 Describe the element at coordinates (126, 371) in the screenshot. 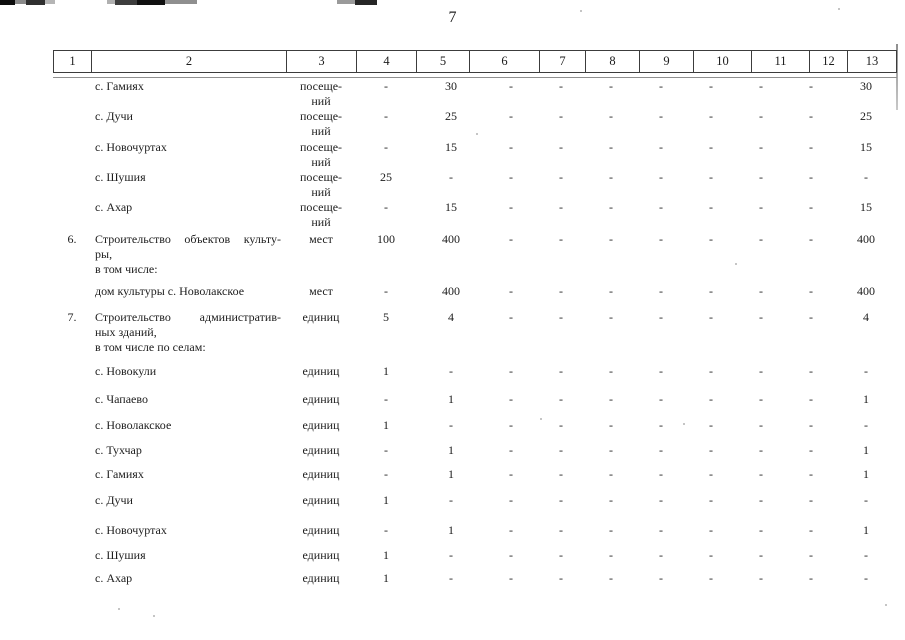

I see `row-name: с. Новокули` at that location.